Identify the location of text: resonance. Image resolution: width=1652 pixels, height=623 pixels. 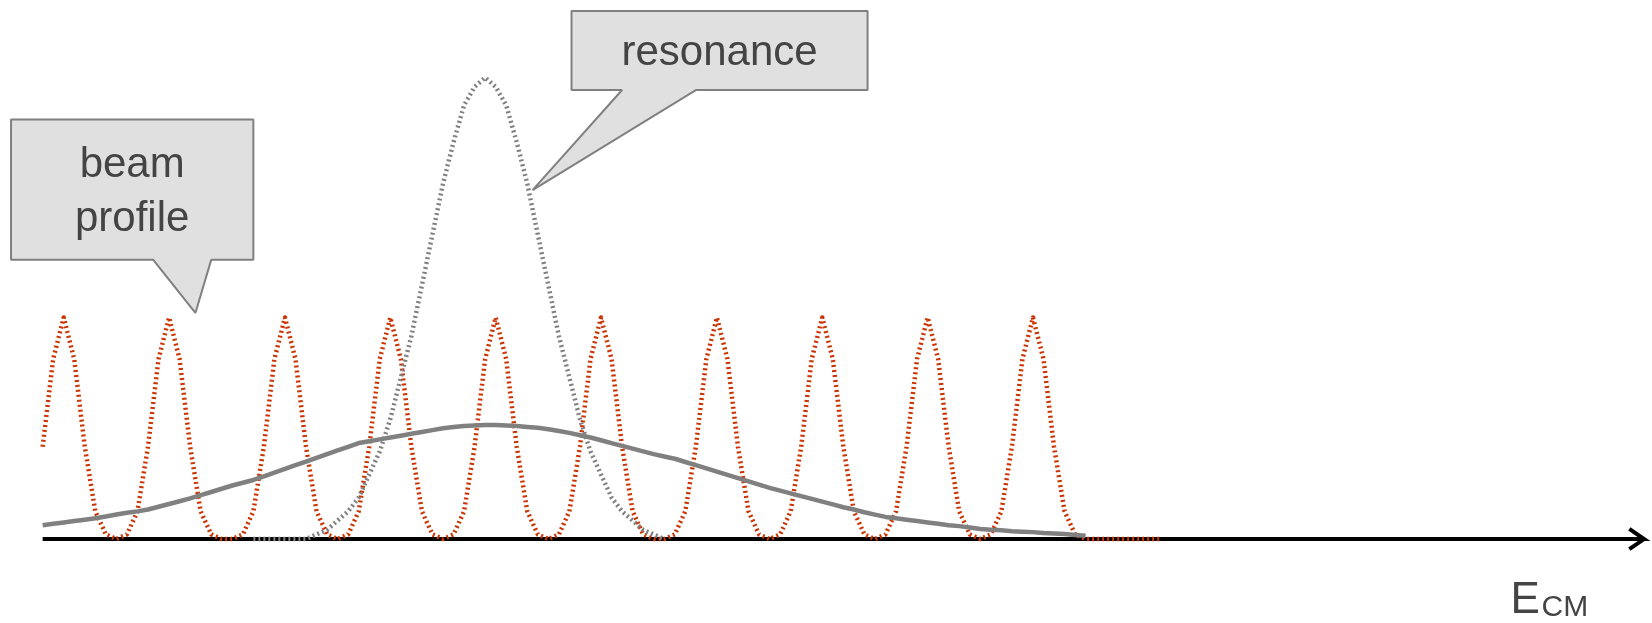
(719, 51).